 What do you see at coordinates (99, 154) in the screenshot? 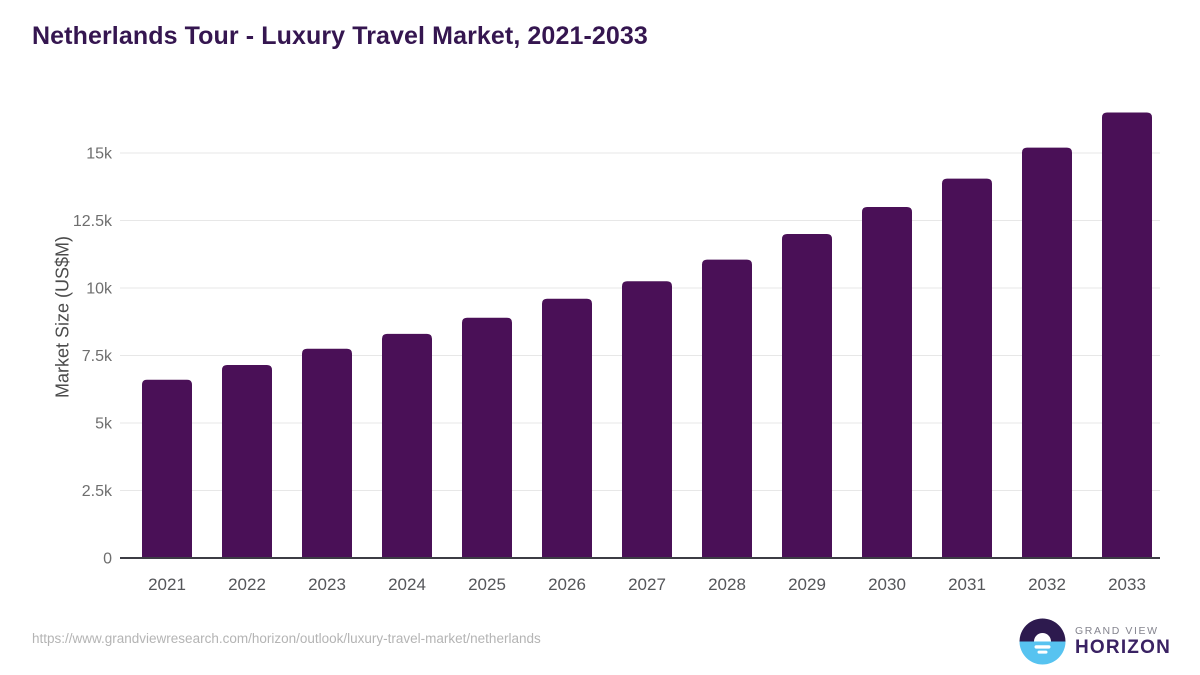
I see `y-tick-label-15k: 15k` at bounding box center [99, 154].